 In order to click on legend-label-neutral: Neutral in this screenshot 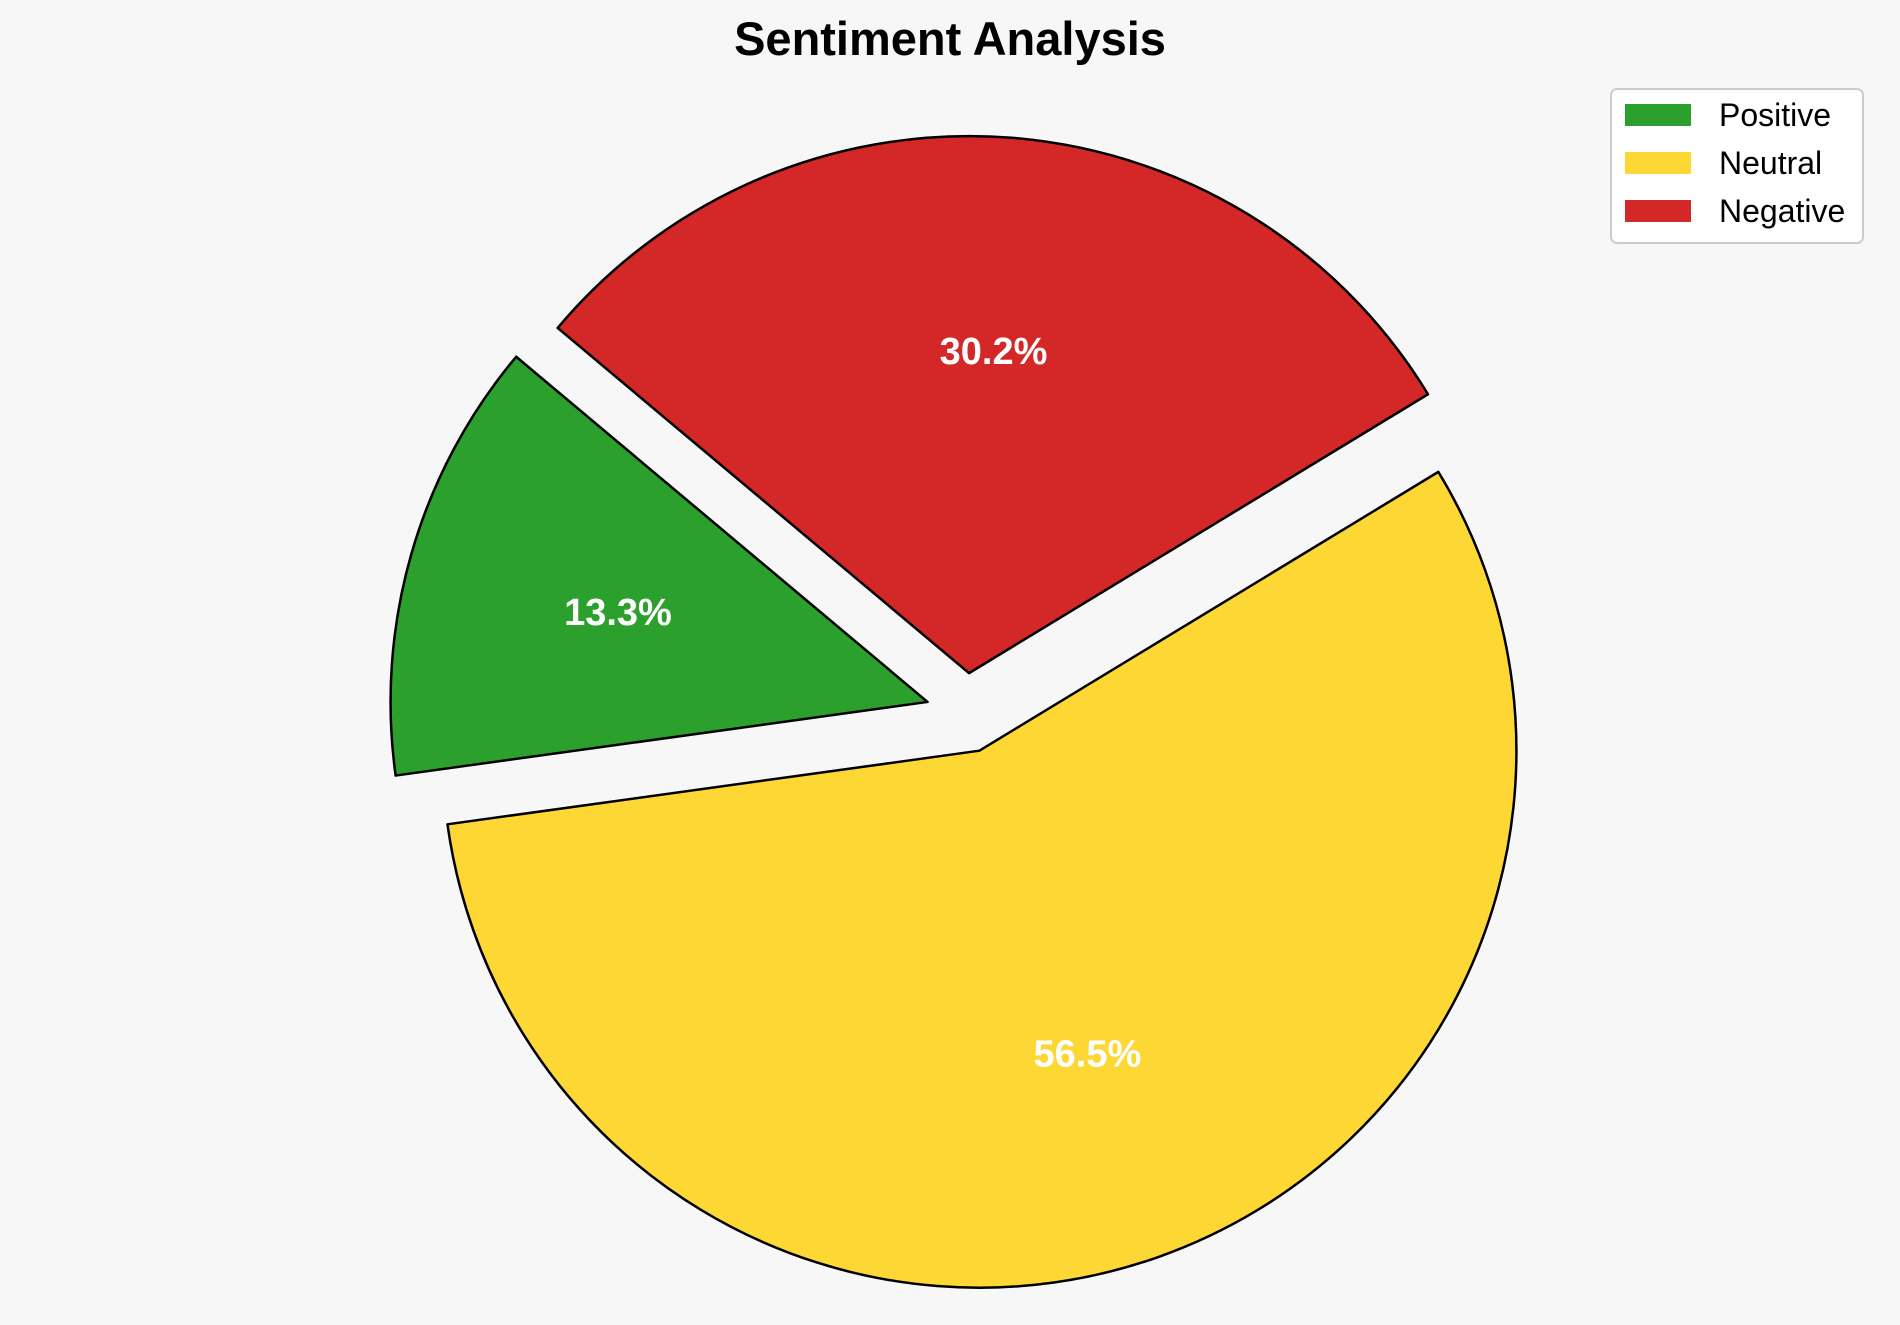, I will do `click(1770, 163)`.